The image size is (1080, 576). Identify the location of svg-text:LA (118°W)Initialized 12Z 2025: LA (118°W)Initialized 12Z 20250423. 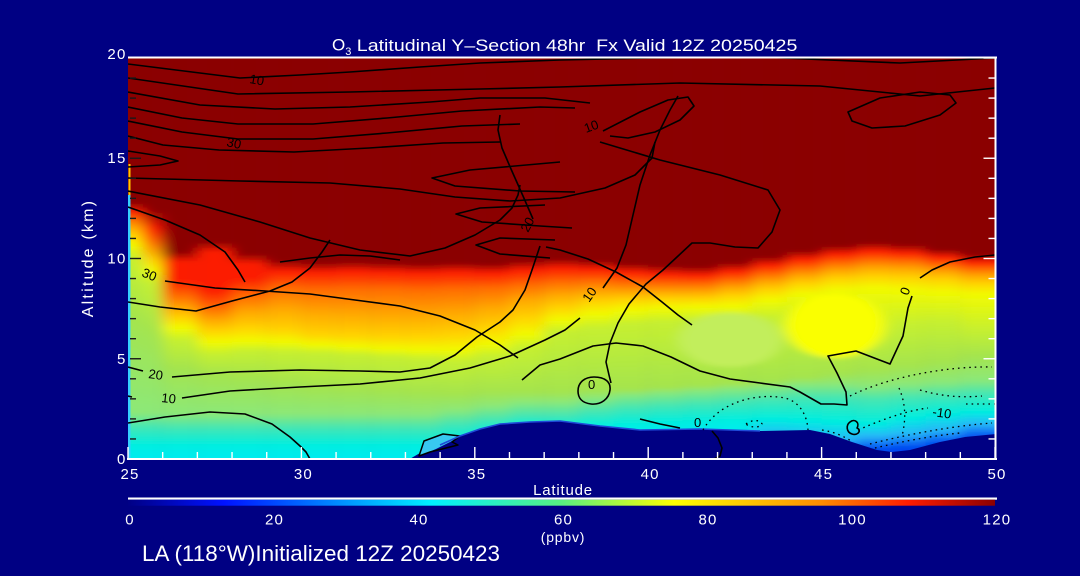
(321, 553).